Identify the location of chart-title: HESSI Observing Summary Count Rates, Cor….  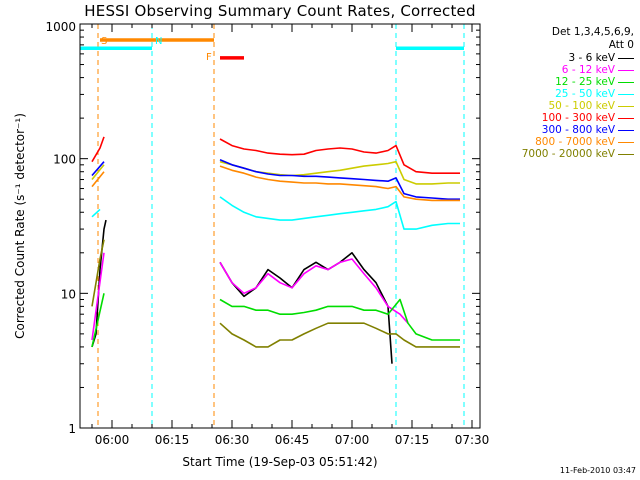
(280, 11).